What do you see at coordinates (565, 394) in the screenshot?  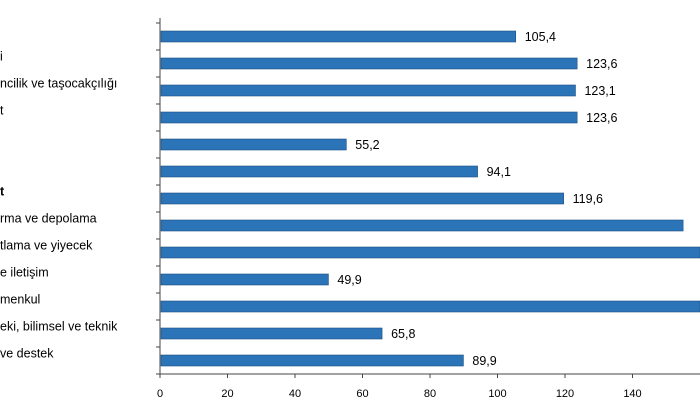 I see `x-tick-label: 120` at bounding box center [565, 394].